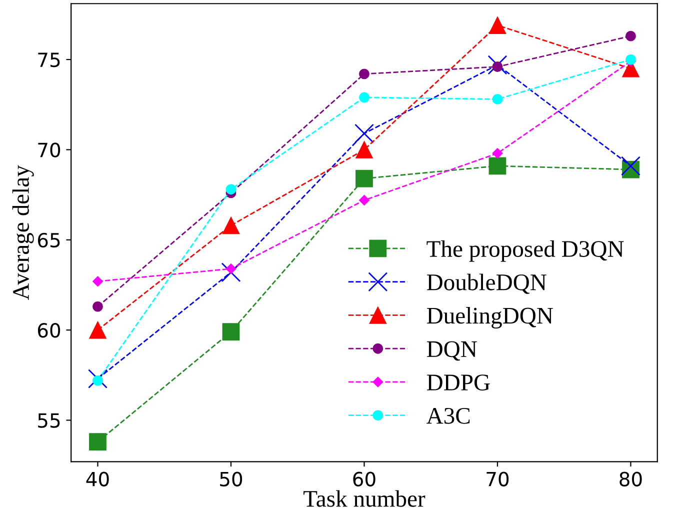 The width and height of the screenshot is (677, 517). I want to click on y-tick-label: 55, so click(49, 420).